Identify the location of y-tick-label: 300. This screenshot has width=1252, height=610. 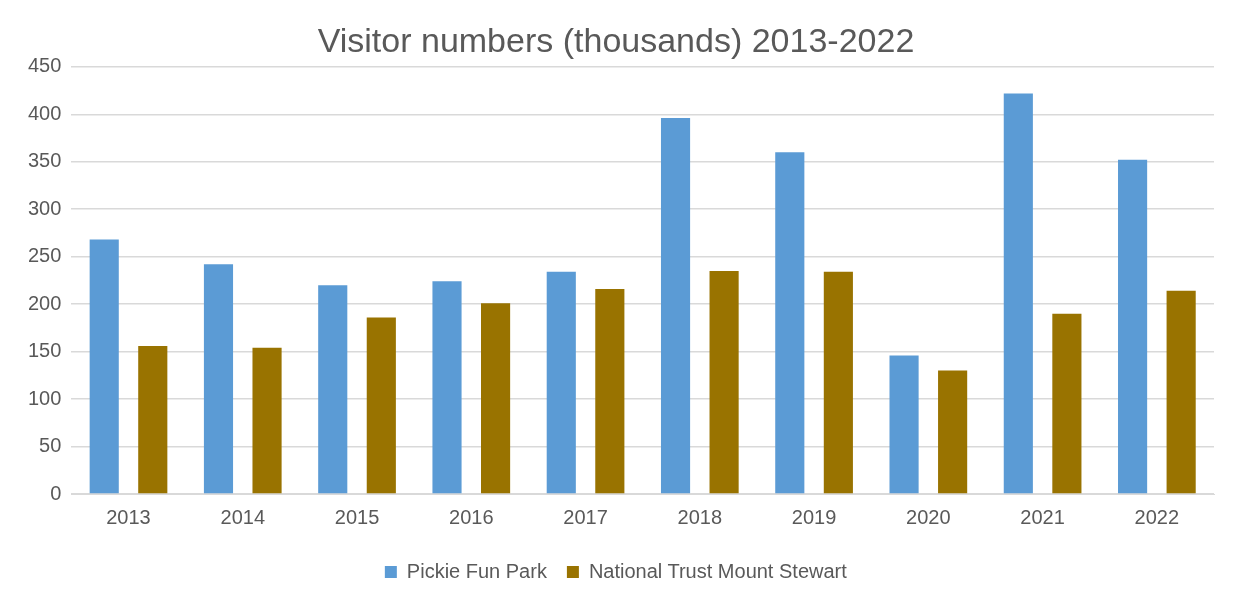
(44, 207).